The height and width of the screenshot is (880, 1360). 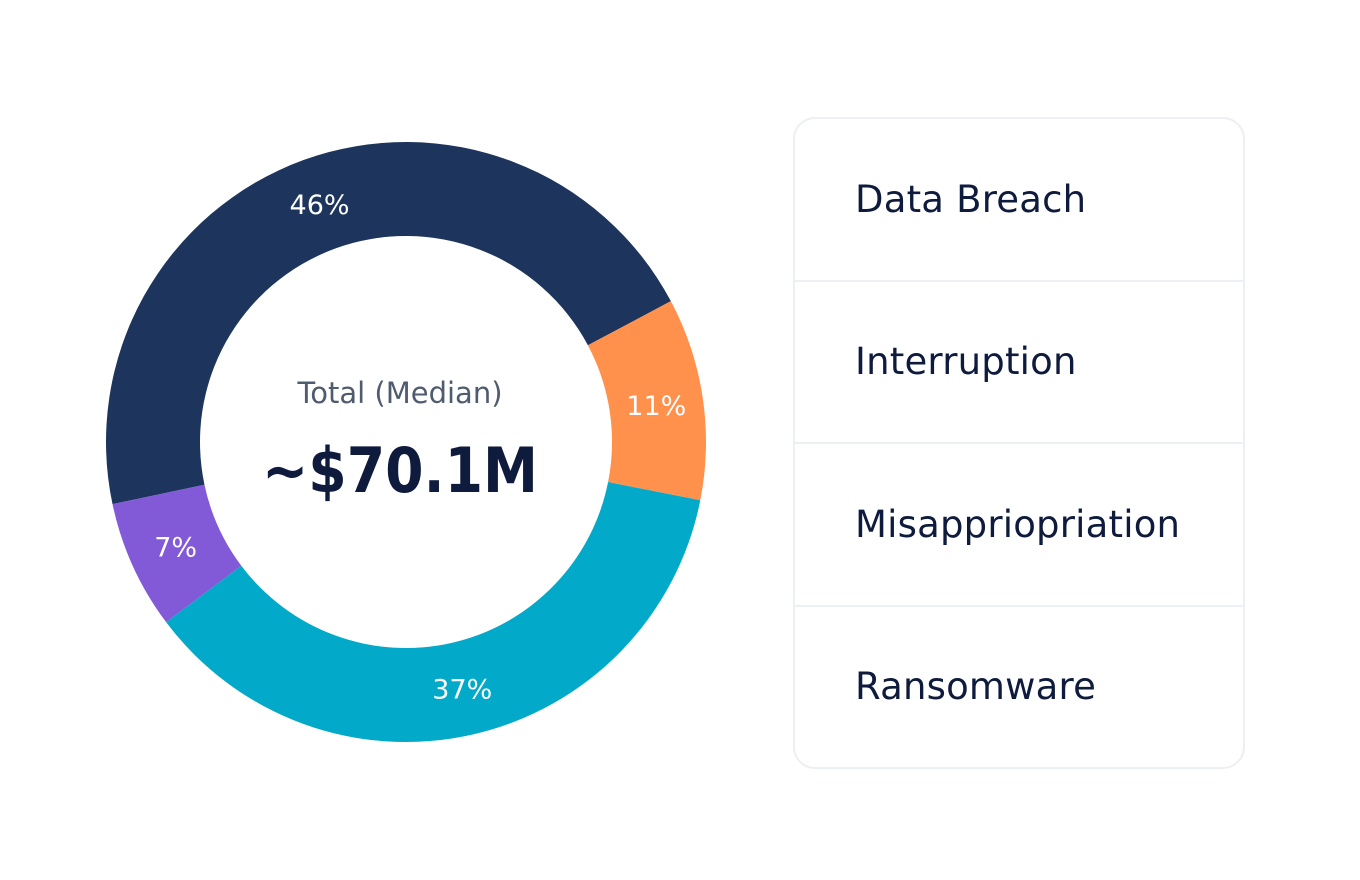 What do you see at coordinates (320, 205) in the screenshot?
I see `slice-label-0: 46%` at bounding box center [320, 205].